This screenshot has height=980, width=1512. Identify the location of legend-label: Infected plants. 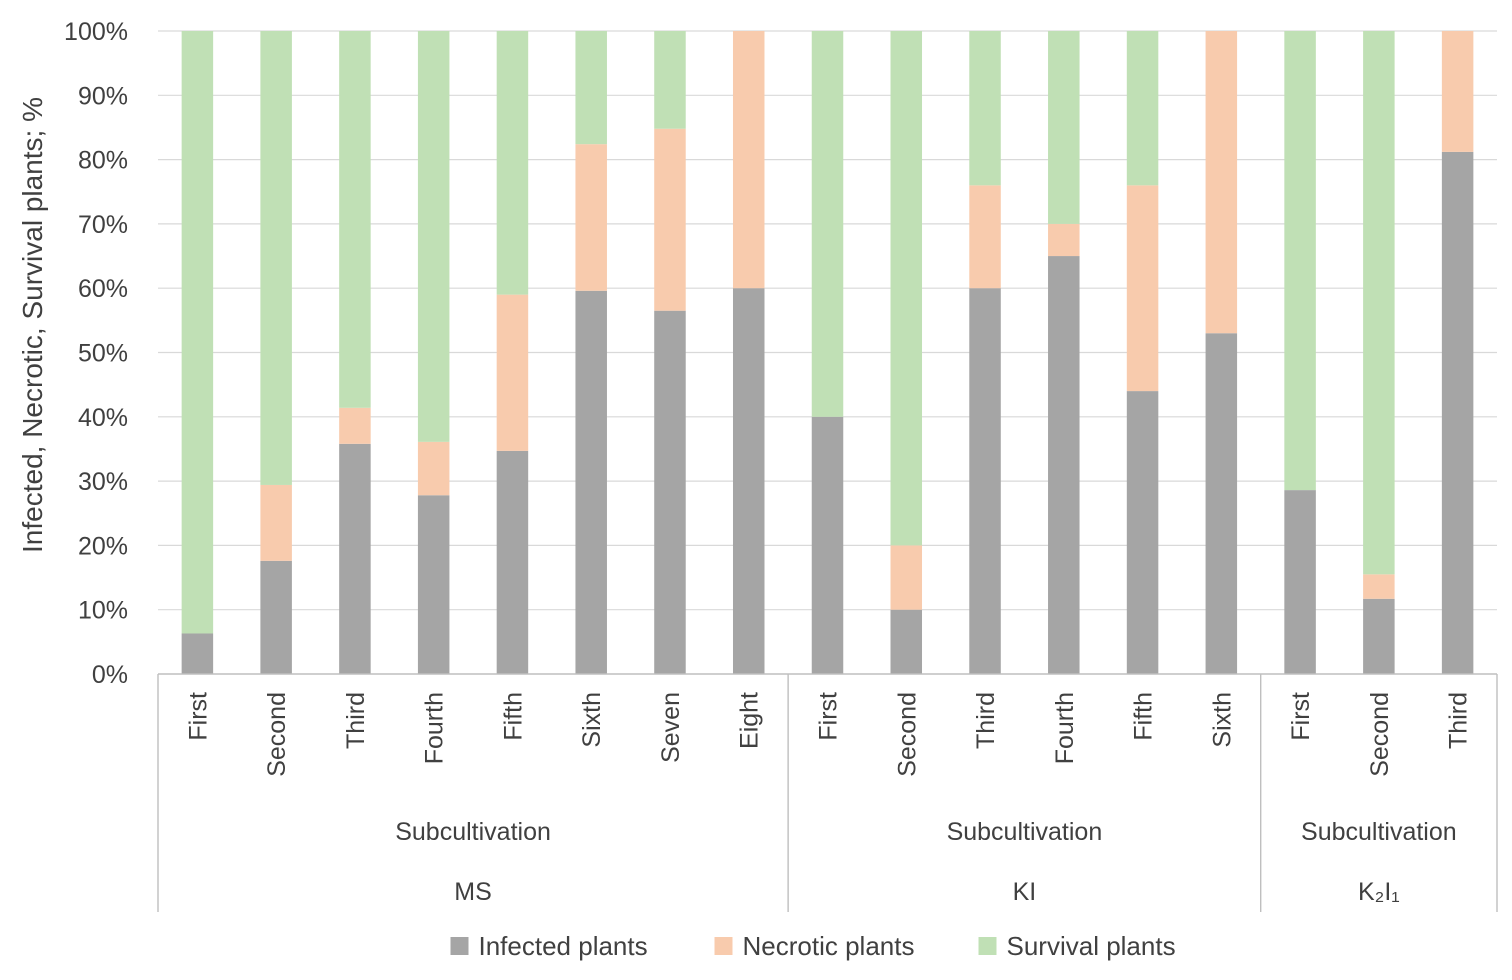
(563, 946).